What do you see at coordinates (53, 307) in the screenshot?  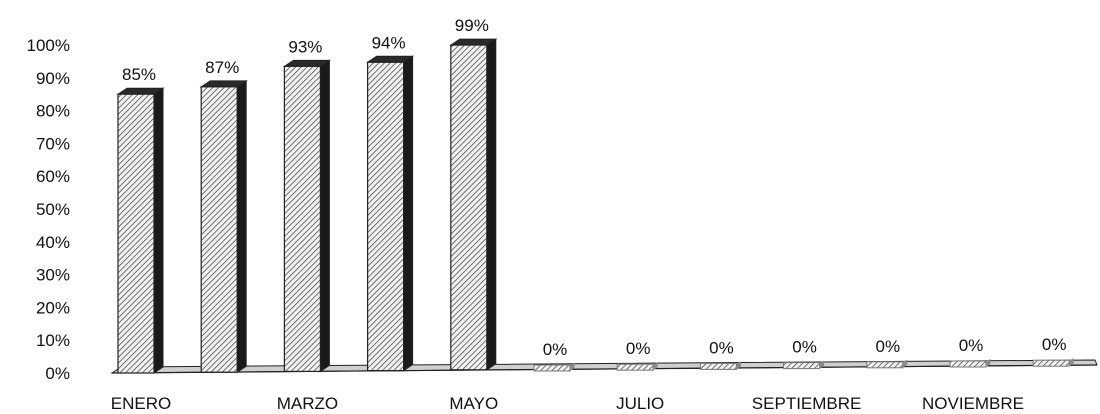 I see `y-tick-label: 20%` at bounding box center [53, 307].